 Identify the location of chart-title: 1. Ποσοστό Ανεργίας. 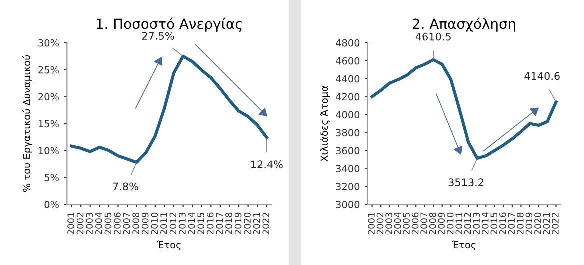
(169, 25).